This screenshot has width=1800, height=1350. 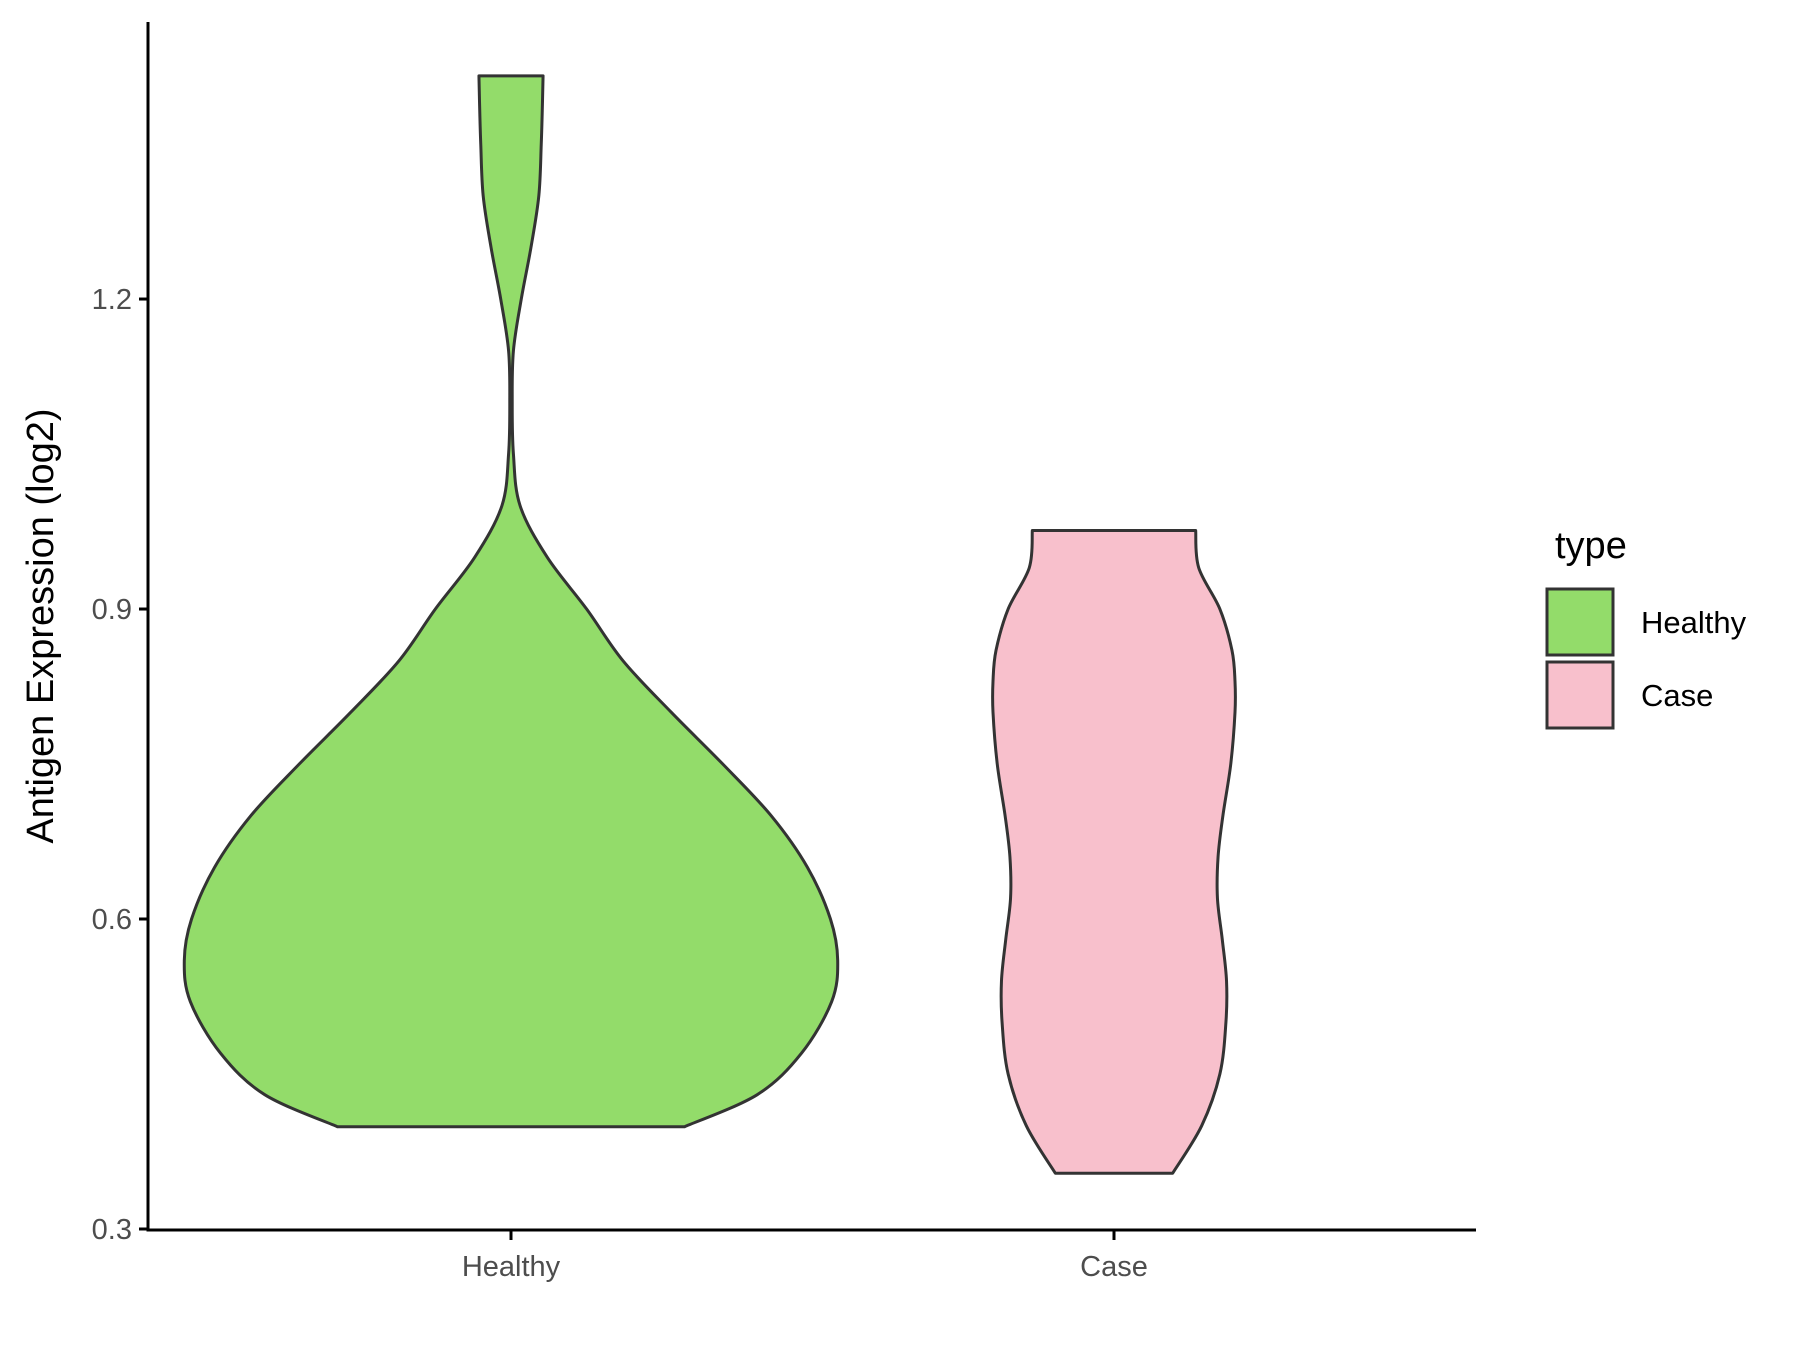 What do you see at coordinates (112, 610) in the screenshot?
I see `y-tick-label: 0.9` at bounding box center [112, 610].